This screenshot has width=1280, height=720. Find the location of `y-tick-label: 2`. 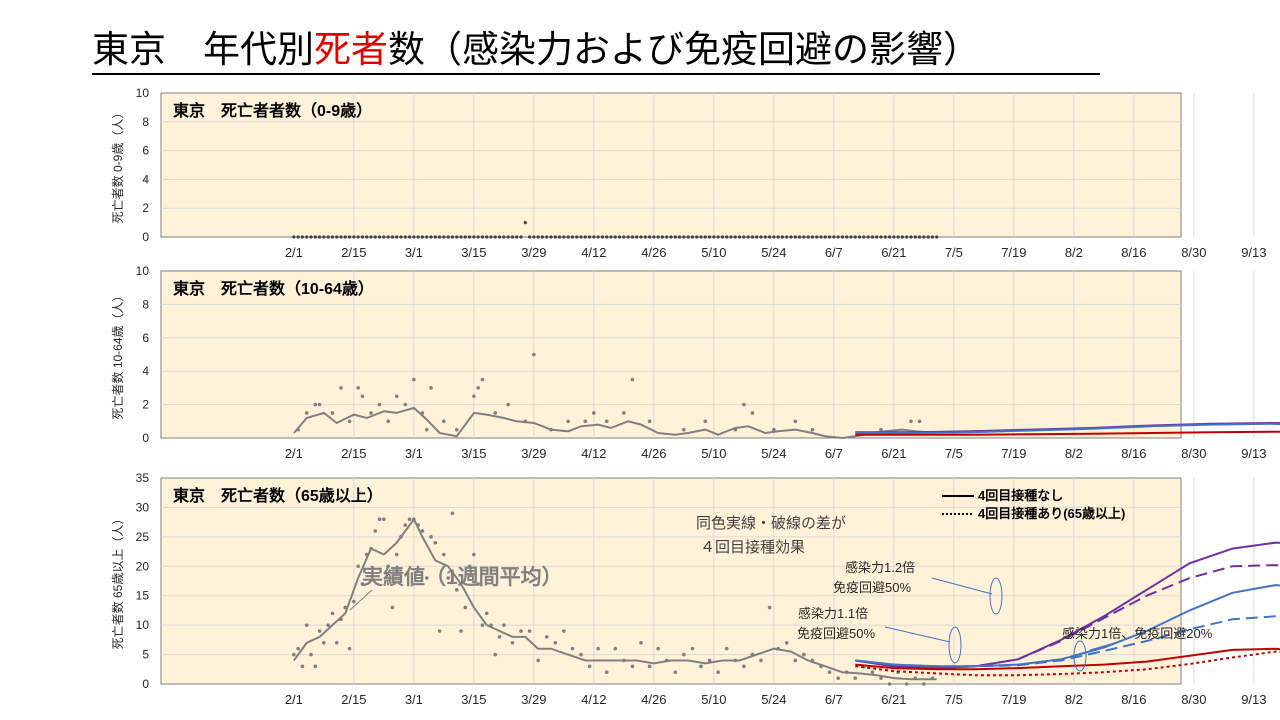

y-tick-label: 2 is located at coordinates (145, 405).